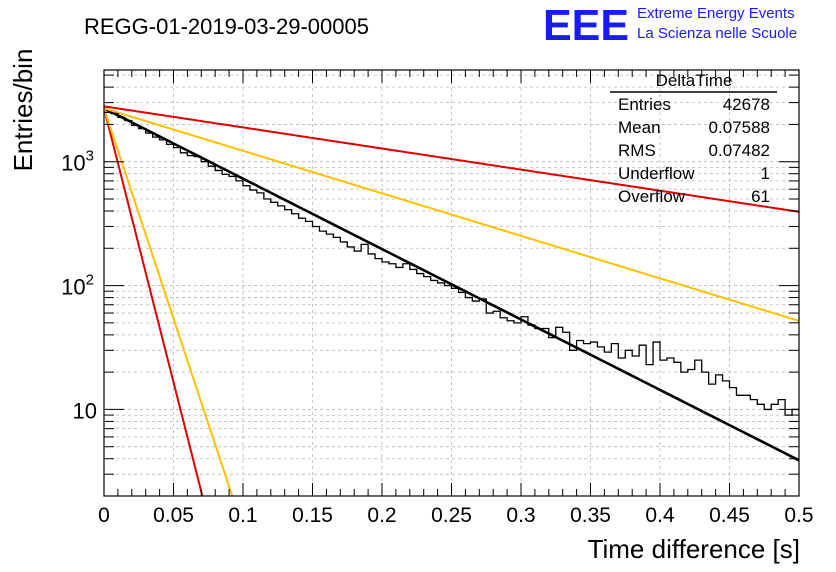 The height and width of the screenshot is (572, 836). Describe the element at coordinates (716, 13) in the screenshot. I see `logo-line-1: Extreme Energy Events` at that location.